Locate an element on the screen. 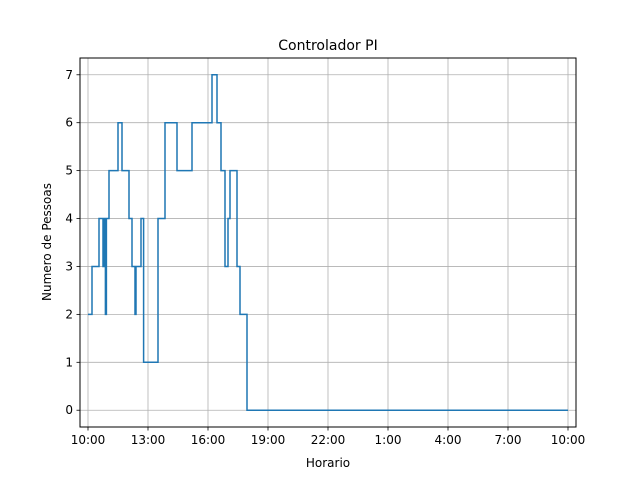 This screenshot has width=640, height=480. x-tick-label: 7:00 is located at coordinates (508, 440).